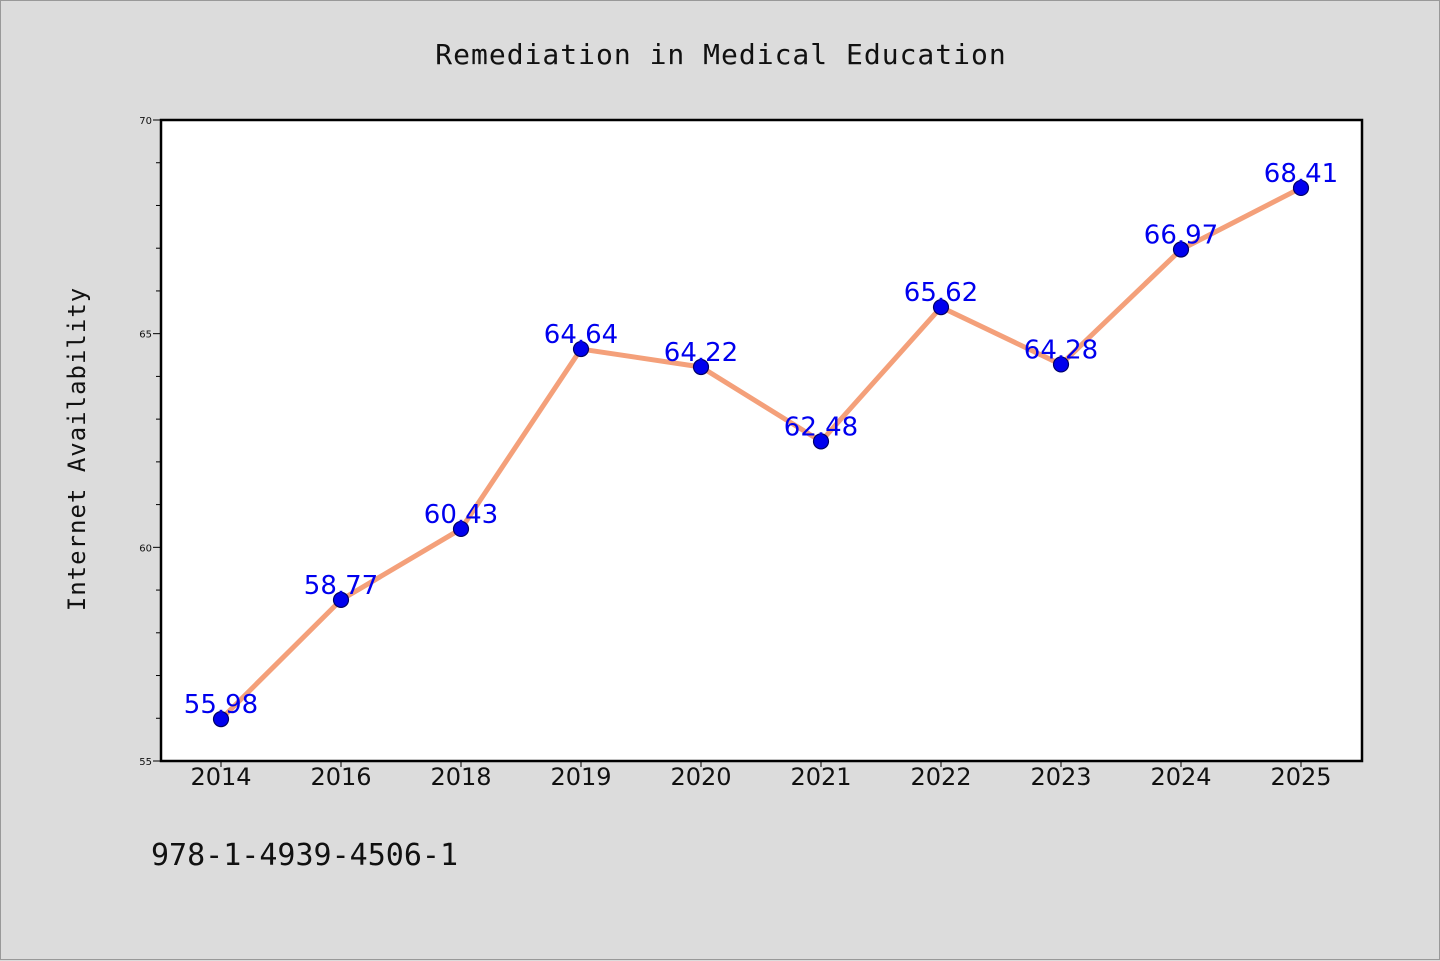 The width and height of the screenshot is (1440, 961). Describe the element at coordinates (701, 353) in the screenshot. I see `data-label: 64.22` at that location.